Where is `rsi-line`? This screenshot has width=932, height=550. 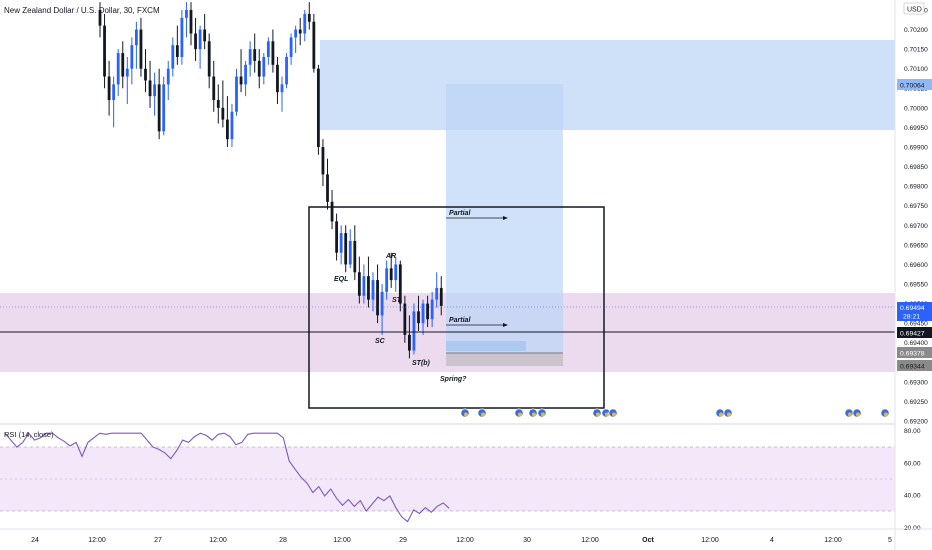 rsi-line is located at coordinates (227, 477).